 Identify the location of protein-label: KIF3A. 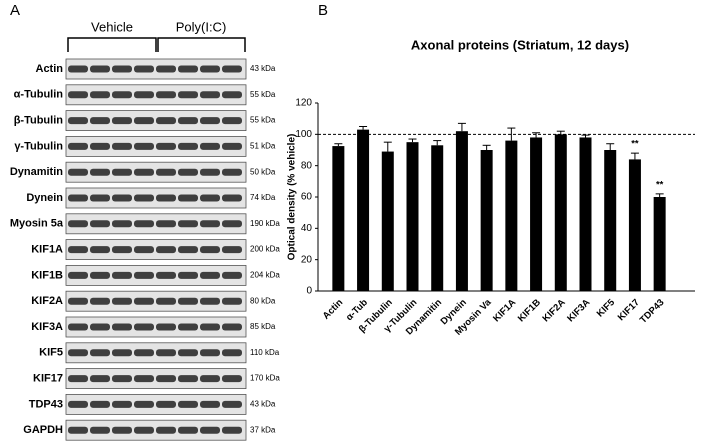
(47, 327).